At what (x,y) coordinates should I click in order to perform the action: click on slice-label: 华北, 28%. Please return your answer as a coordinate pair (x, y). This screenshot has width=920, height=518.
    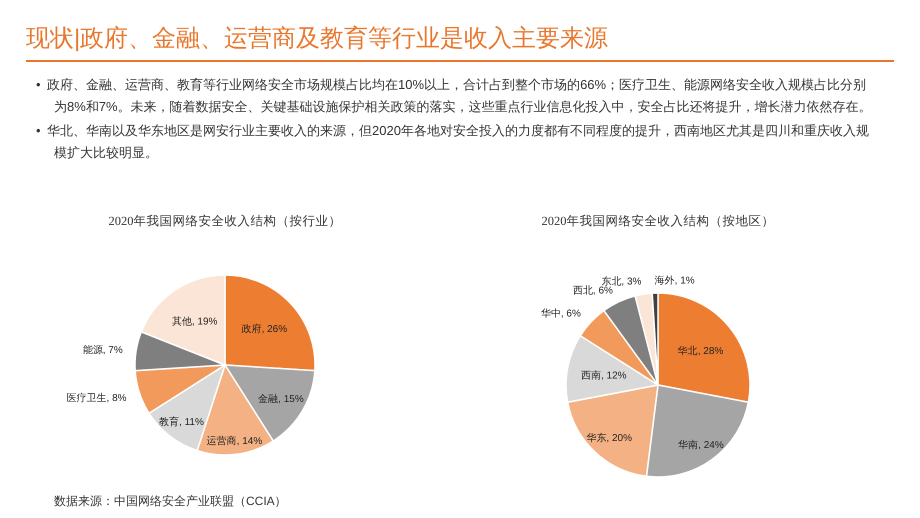
    Looking at the image, I should click on (701, 350).